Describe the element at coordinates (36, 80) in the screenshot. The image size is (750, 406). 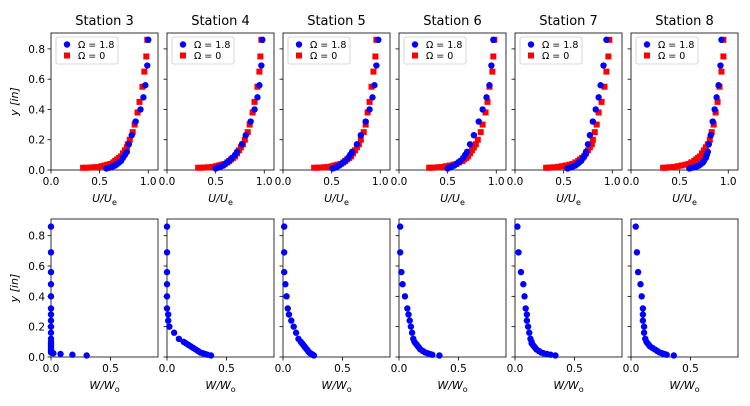
I see `y-tick-label: 0.6` at that location.